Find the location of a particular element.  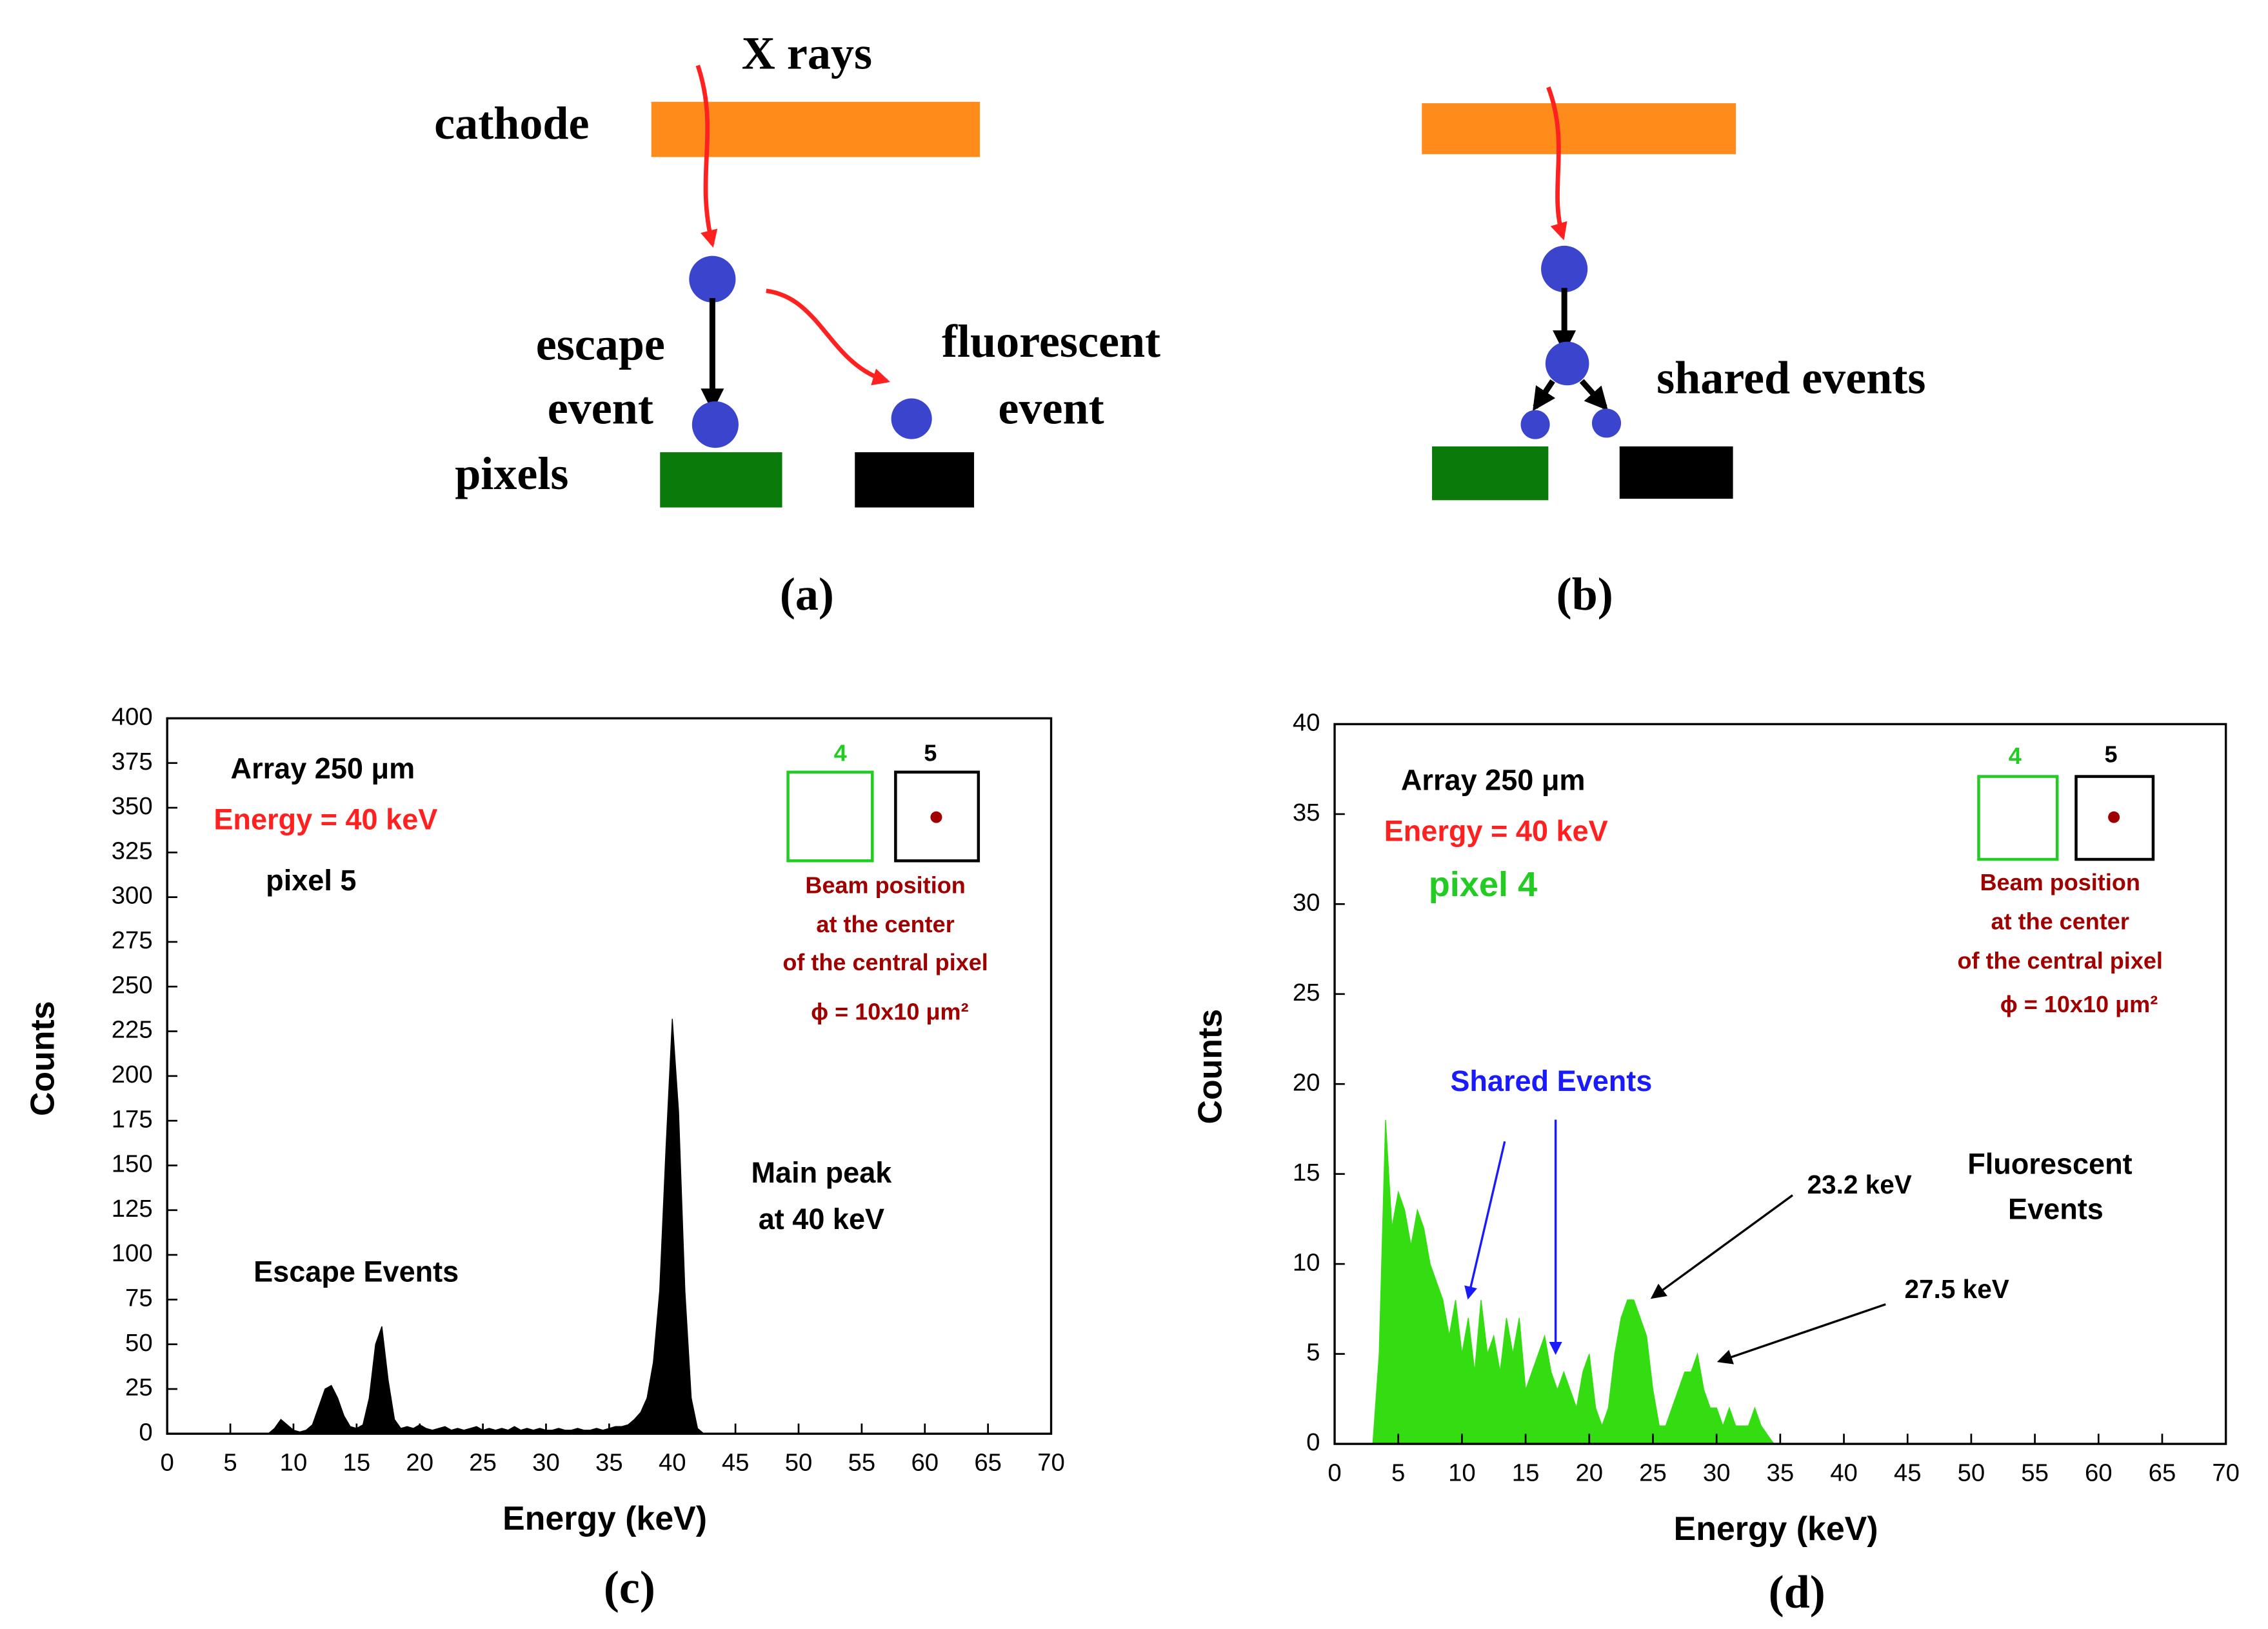

x-tick-label: 30 is located at coordinates (546, 1463).